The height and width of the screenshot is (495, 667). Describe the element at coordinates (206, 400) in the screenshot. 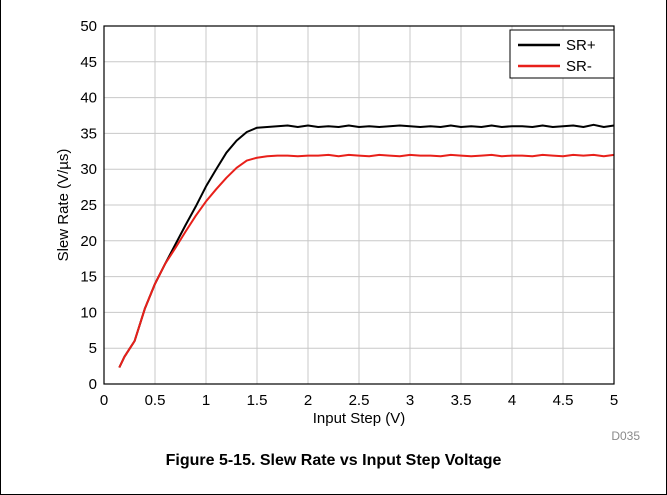

I see `x-tick-label: 1` at that location.